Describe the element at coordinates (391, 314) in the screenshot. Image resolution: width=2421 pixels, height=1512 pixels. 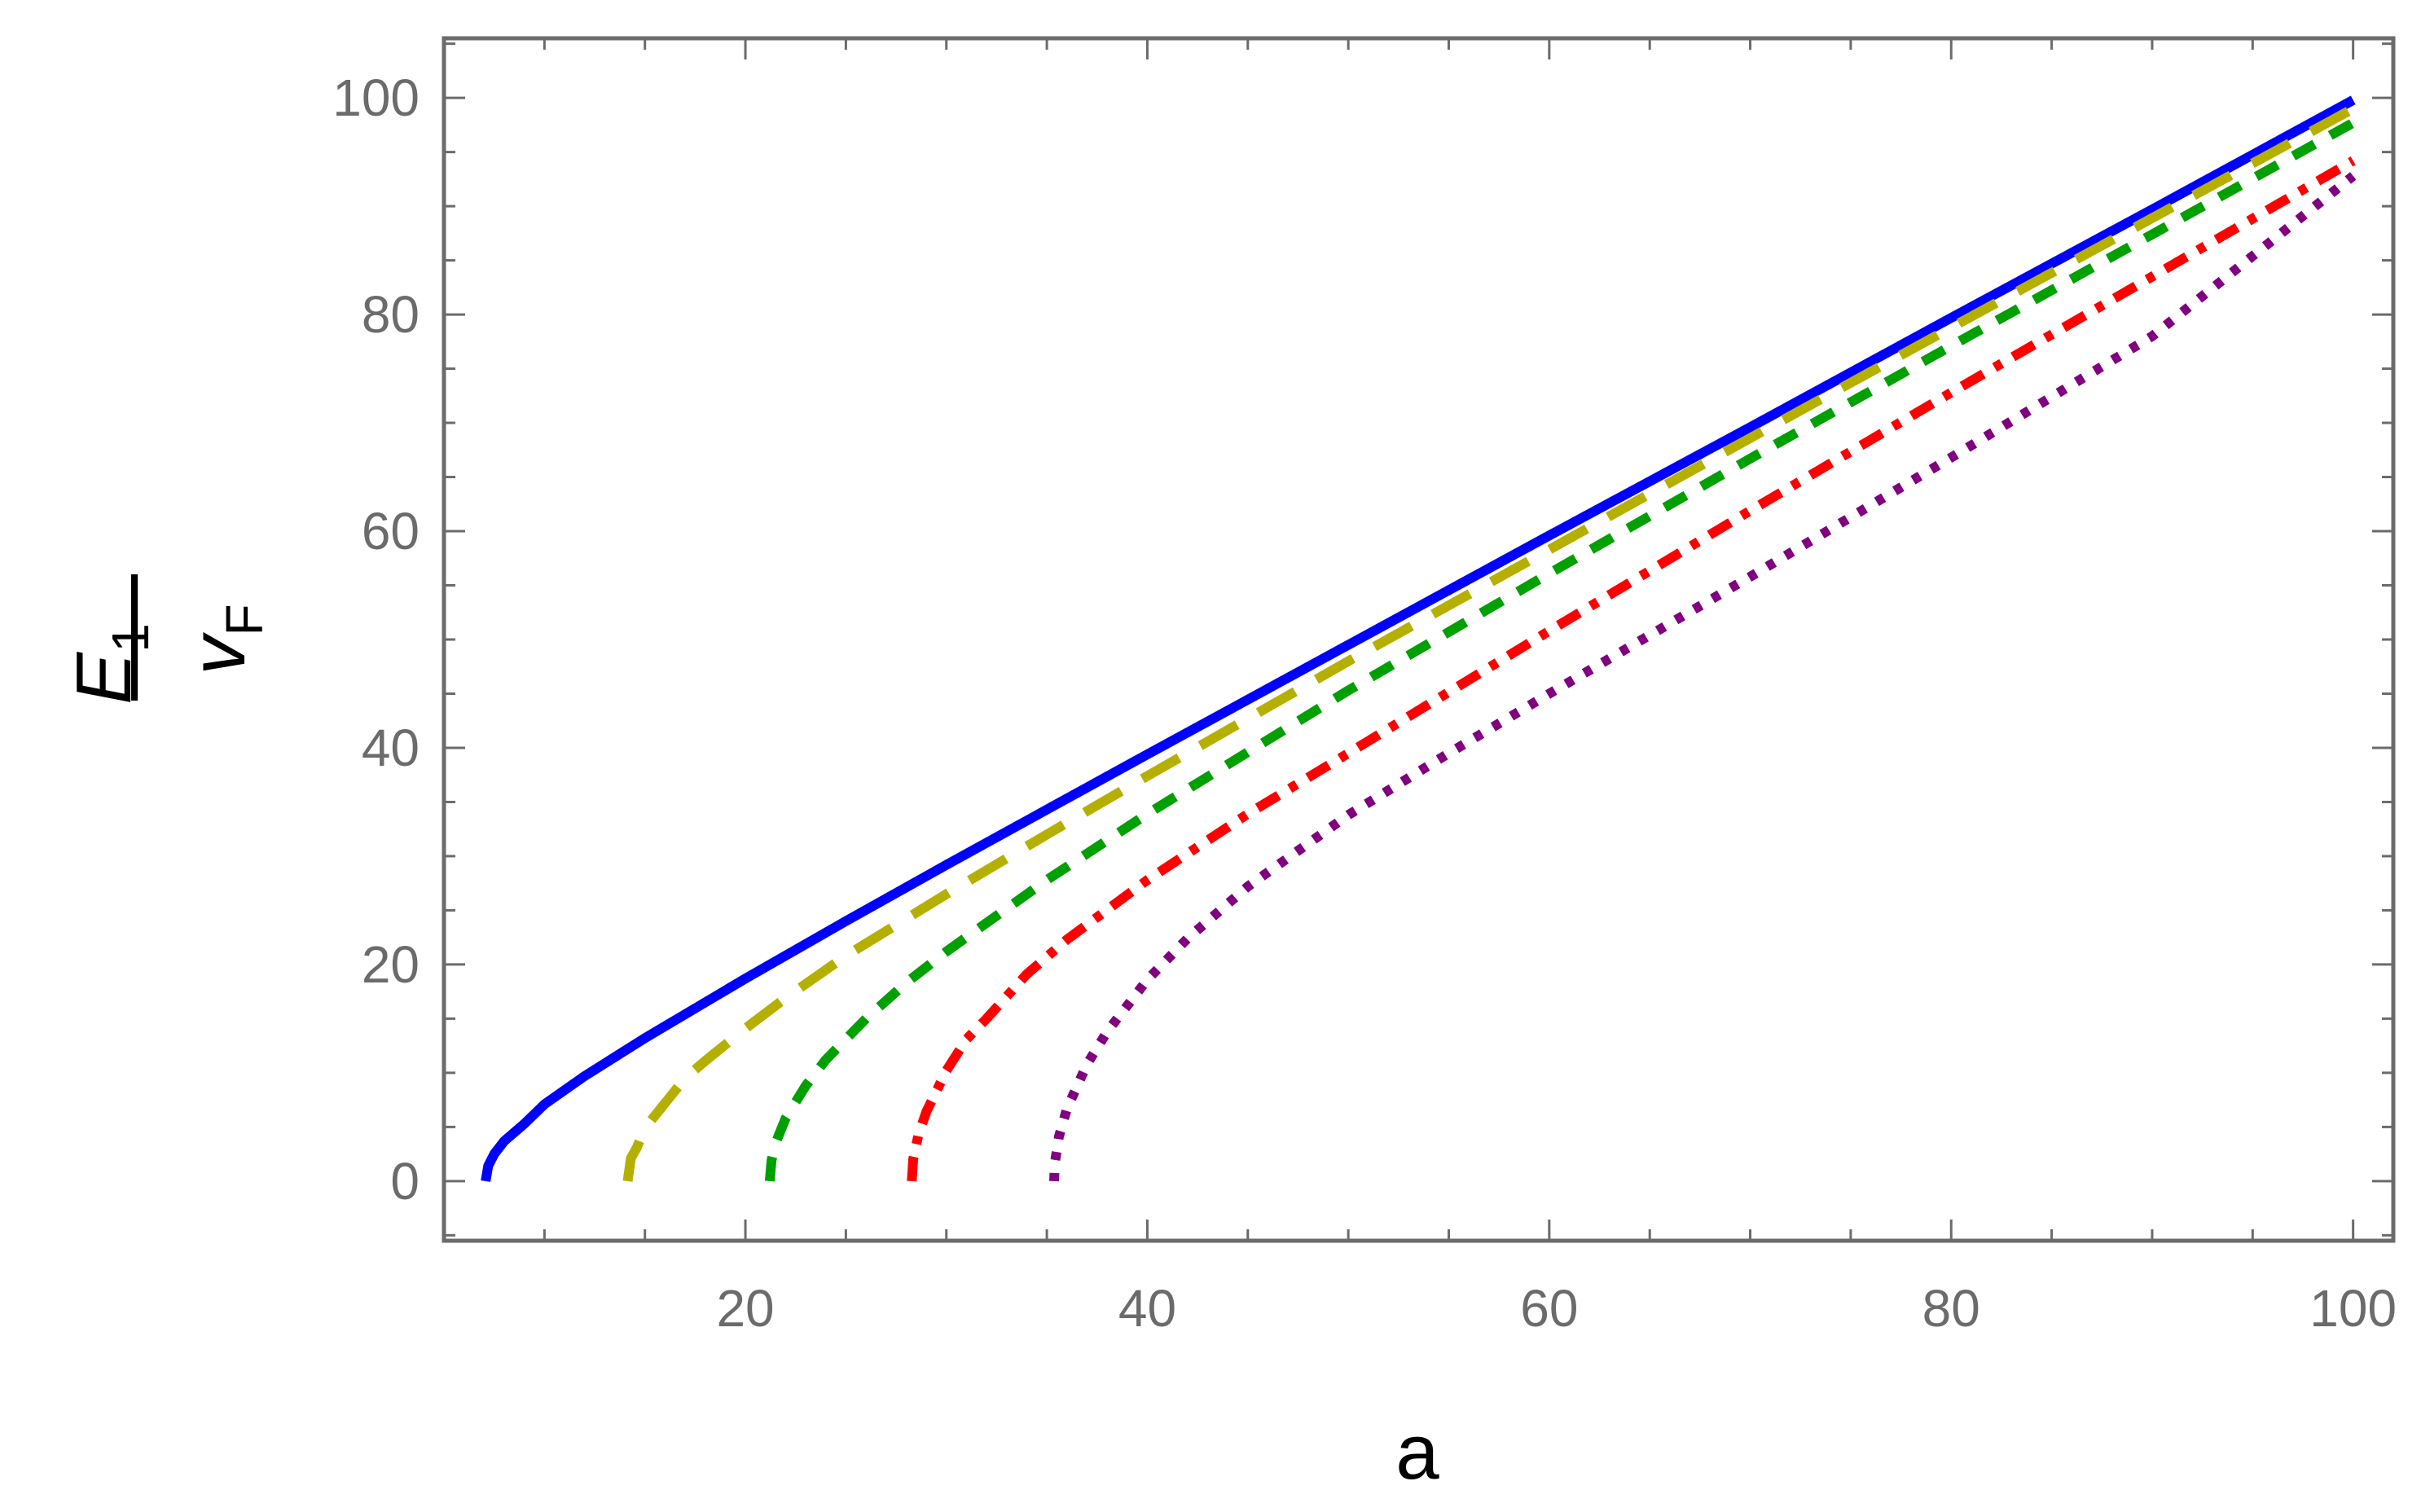
I see `y-tick-label: 80` at that location.